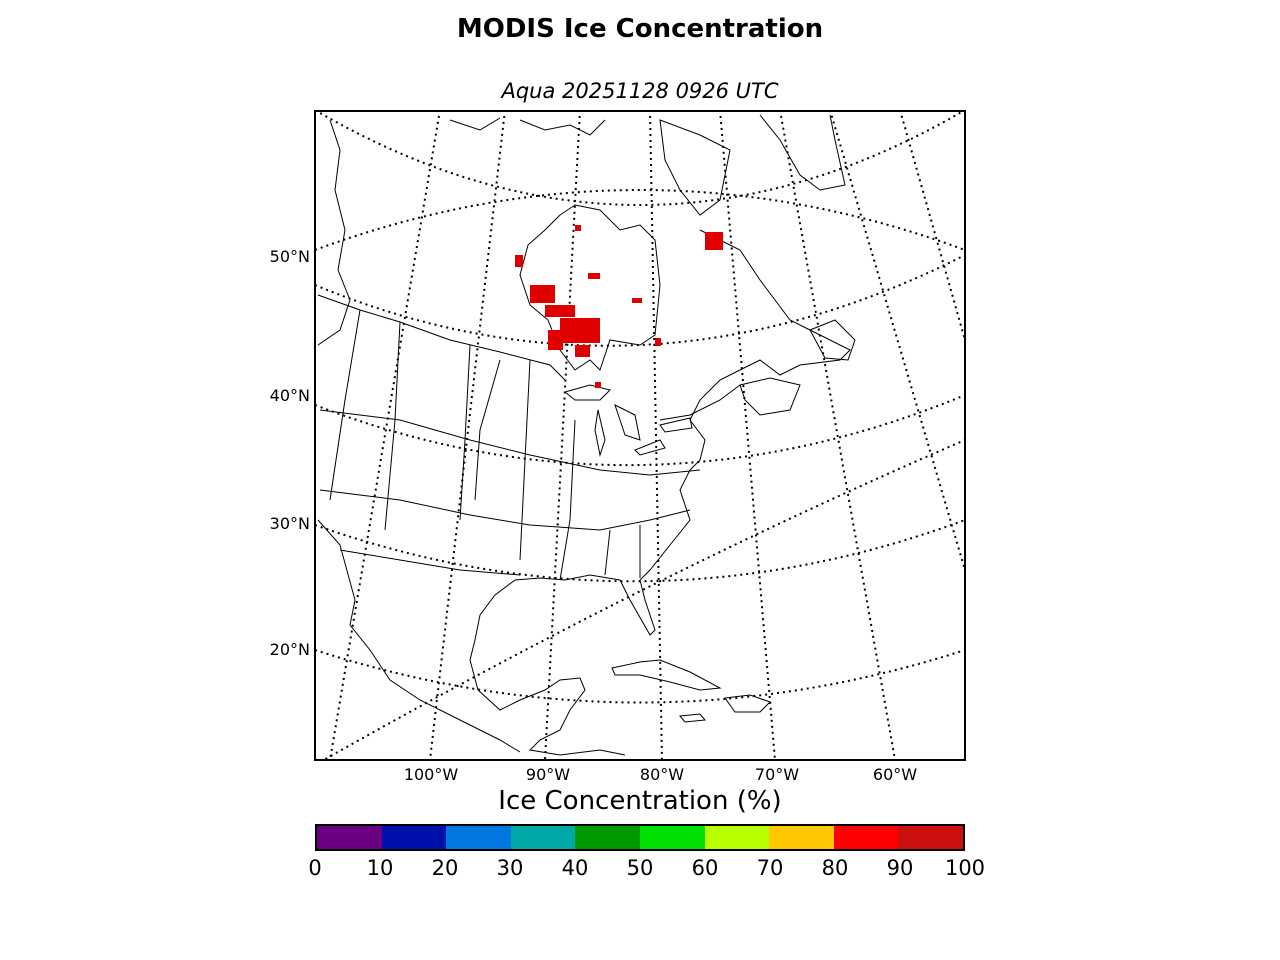  What do you see at coordinates (431, 774) in the screenshot?
I see `lon-label-100w: 100°W` at bounding box center [431, 774].